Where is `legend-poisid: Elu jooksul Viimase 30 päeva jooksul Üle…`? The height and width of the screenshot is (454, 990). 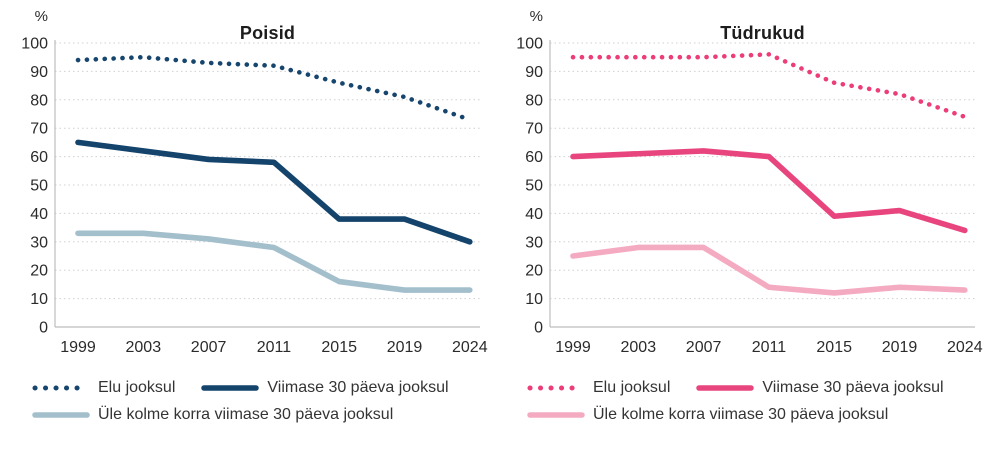 legend-poisid: Elu jooksul Viimase 30 päeva jooksul Üle… is located at coordinates (240, 401).